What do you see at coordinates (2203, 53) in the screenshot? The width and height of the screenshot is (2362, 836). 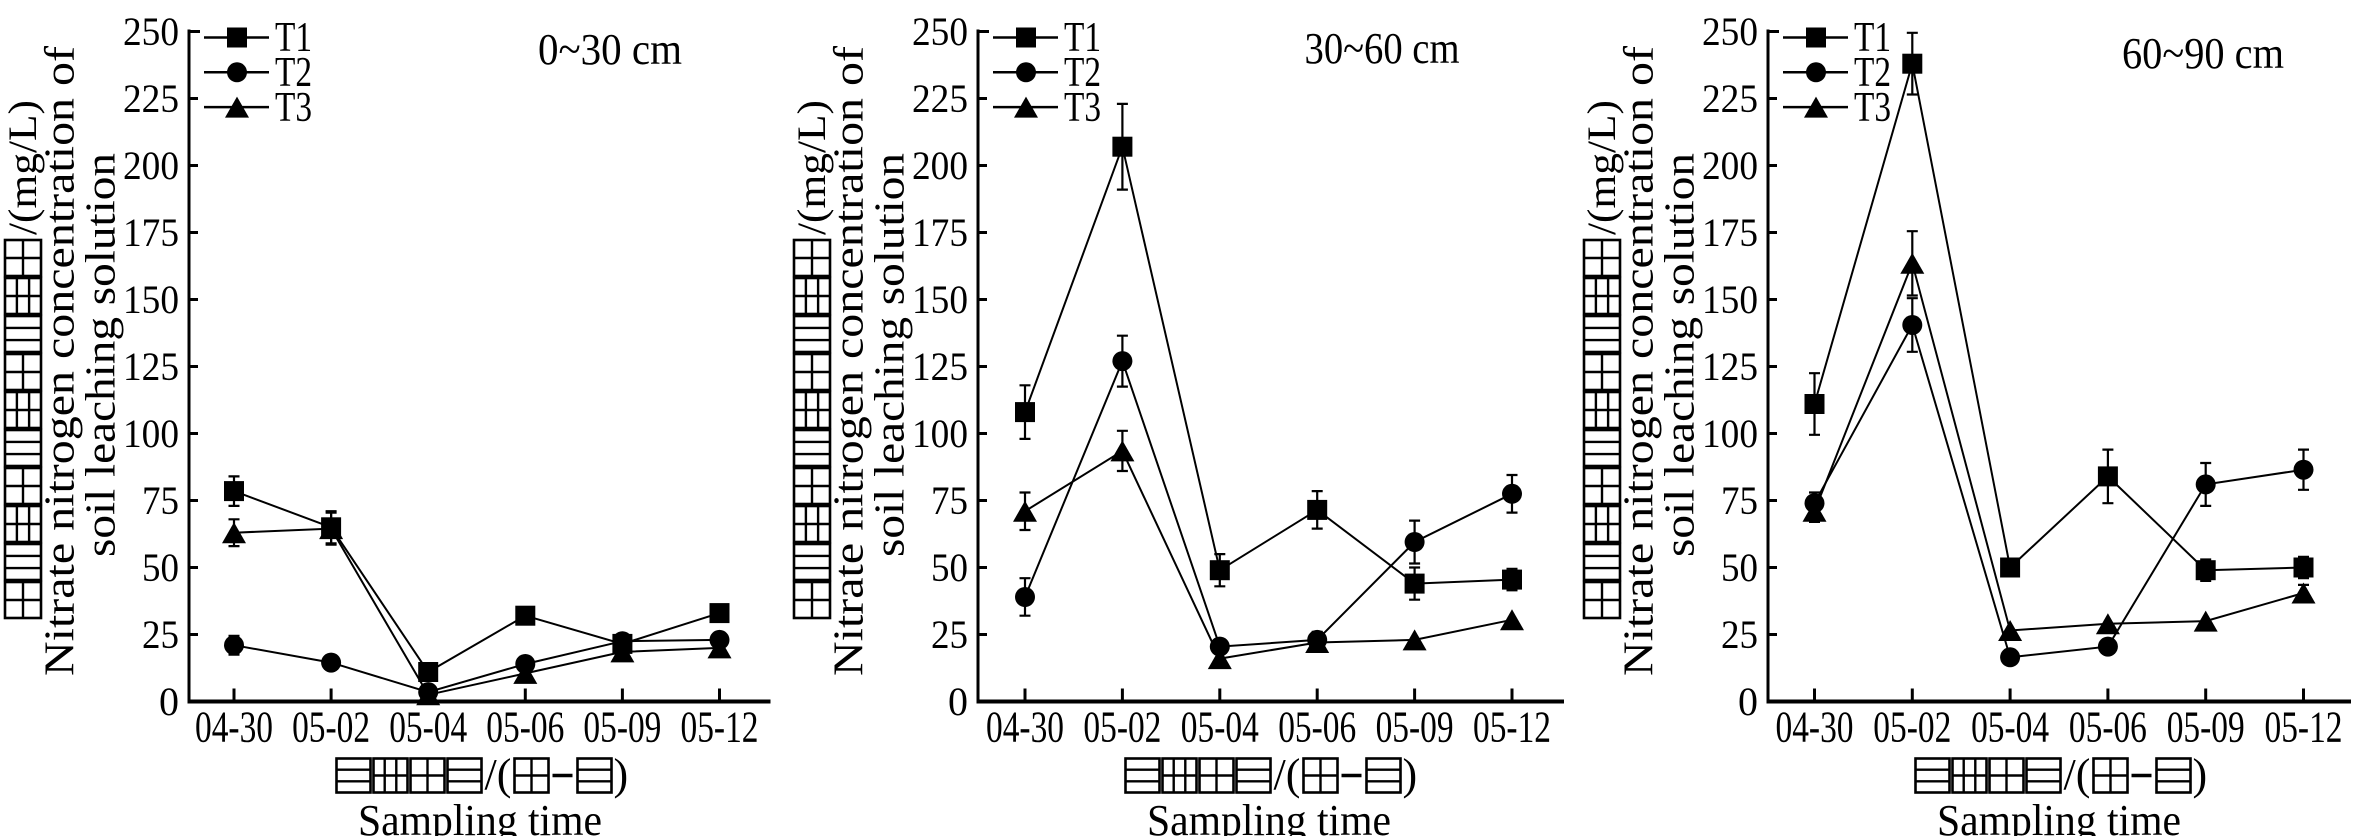 I see `svg-text: 60~90 cm` at bounding box center [2203, 53].